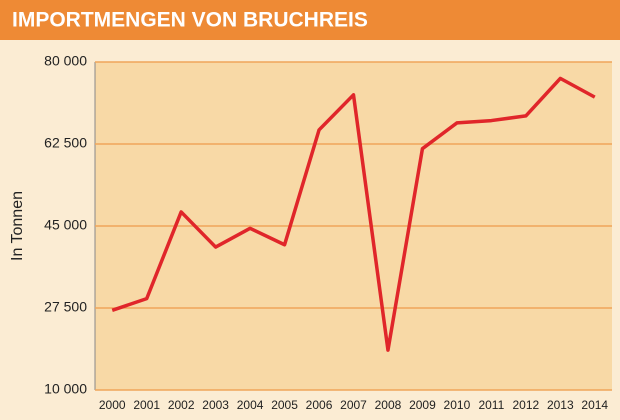  What do you see at coordinates (491, 405) in the screenshot?
I see `x-tick-label: 2011` at bounding box center [491, 405].